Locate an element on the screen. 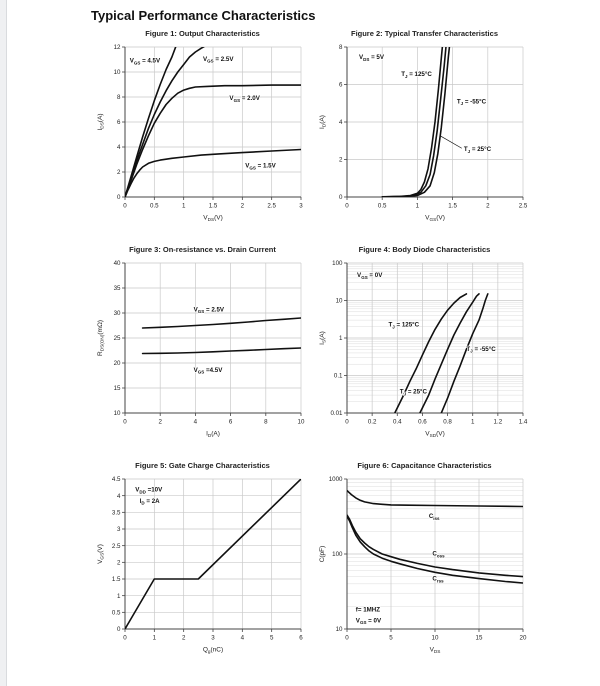  svg-text: 1.4 is located at coordinates (523, 422).